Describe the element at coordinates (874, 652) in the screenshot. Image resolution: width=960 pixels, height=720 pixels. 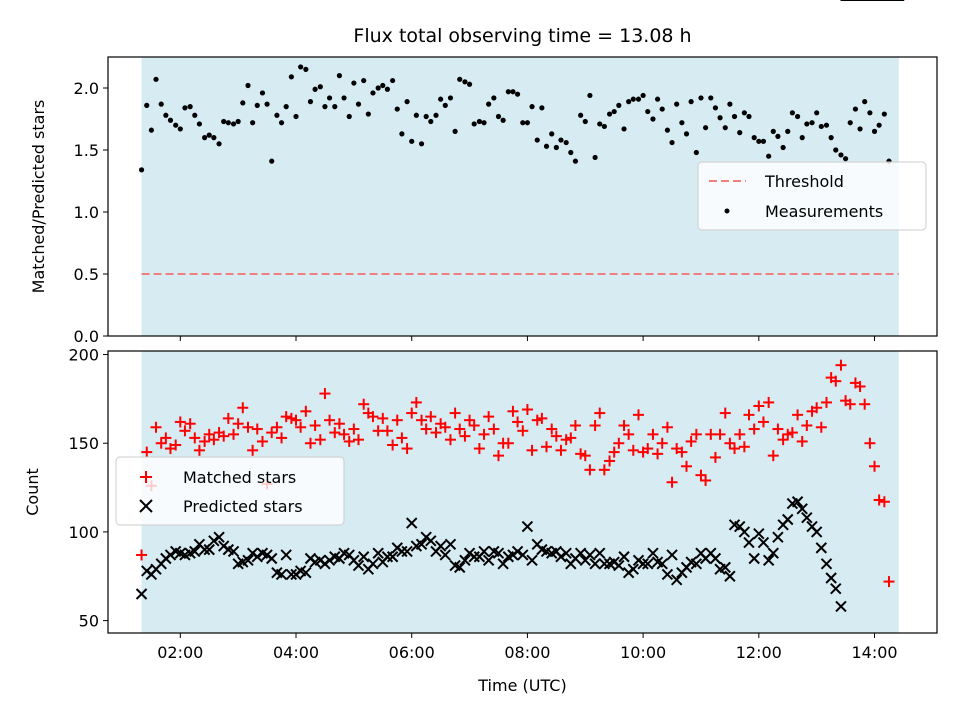
I see `x-tick-label: 14:00` at that location.